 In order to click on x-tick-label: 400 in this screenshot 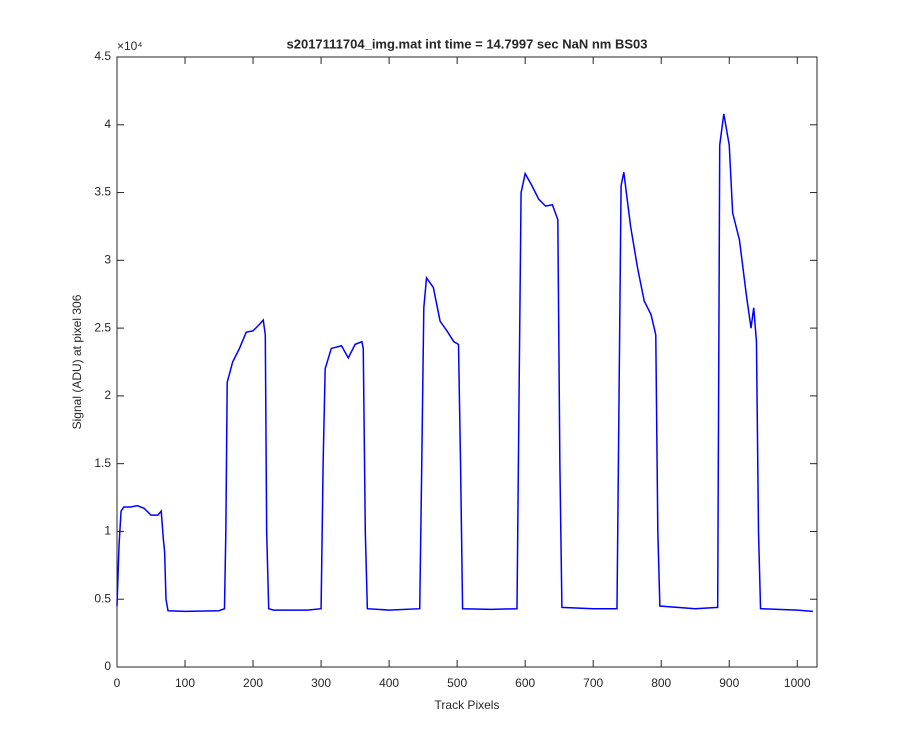, I will do `click(389, 683)`.